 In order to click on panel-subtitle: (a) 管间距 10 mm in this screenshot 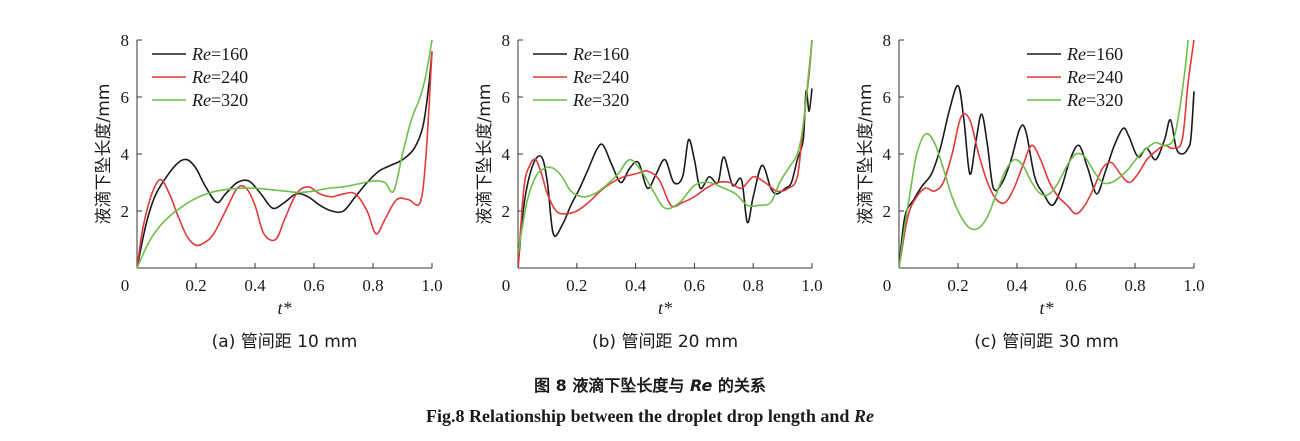, I will do `click(285, 342)`.